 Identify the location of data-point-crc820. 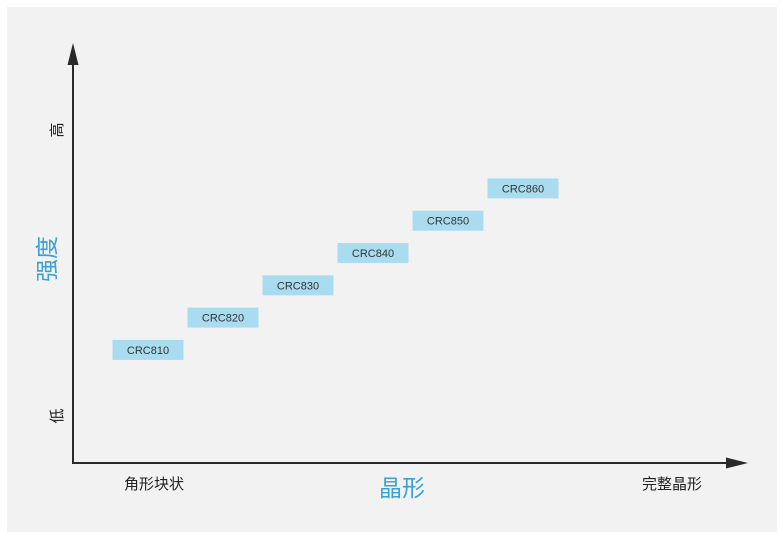
(223, 317).